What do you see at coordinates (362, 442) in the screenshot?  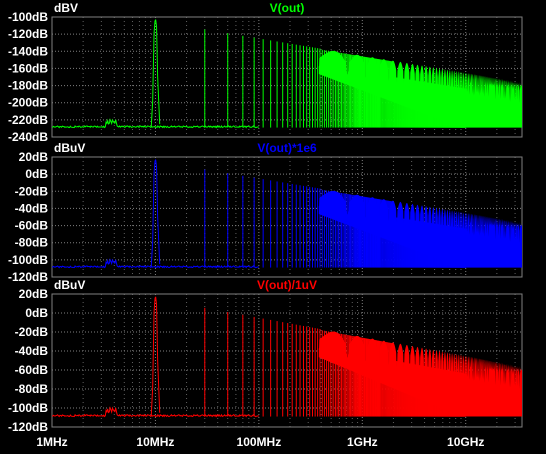 I see `x-tick-label: 1GHz` at bounding box center [362, 442].